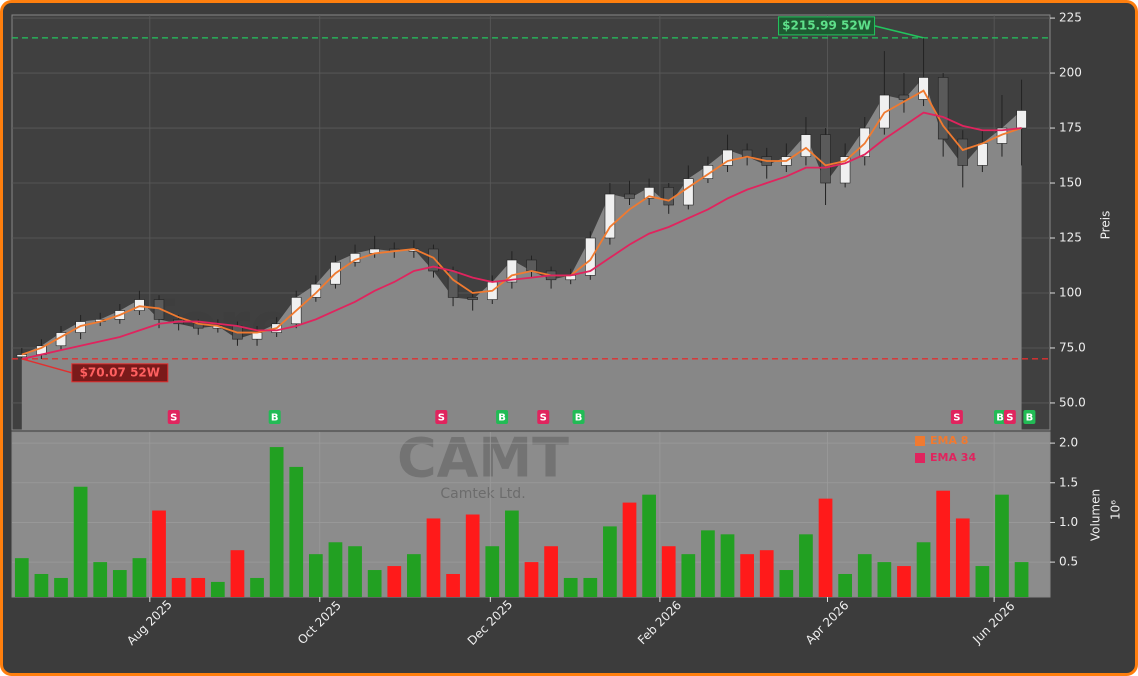  I want to click on y-tick-label: 75.0, so click(1072, 347).